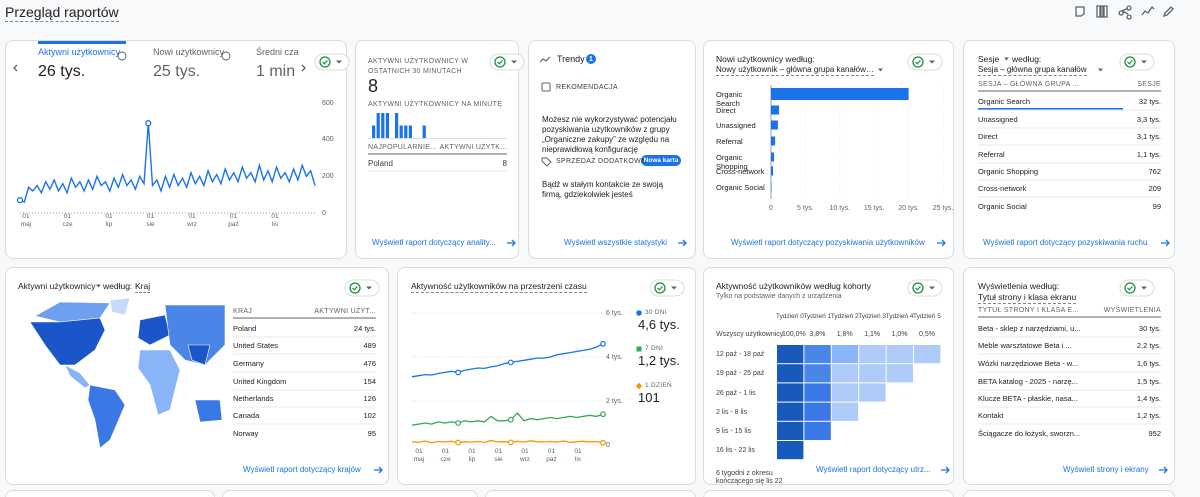  What do you see at coordinates (57, 285) in the screenshot?
I see `metric-picker: Aktywni użytkownicy` at bounding box center [57, 285].